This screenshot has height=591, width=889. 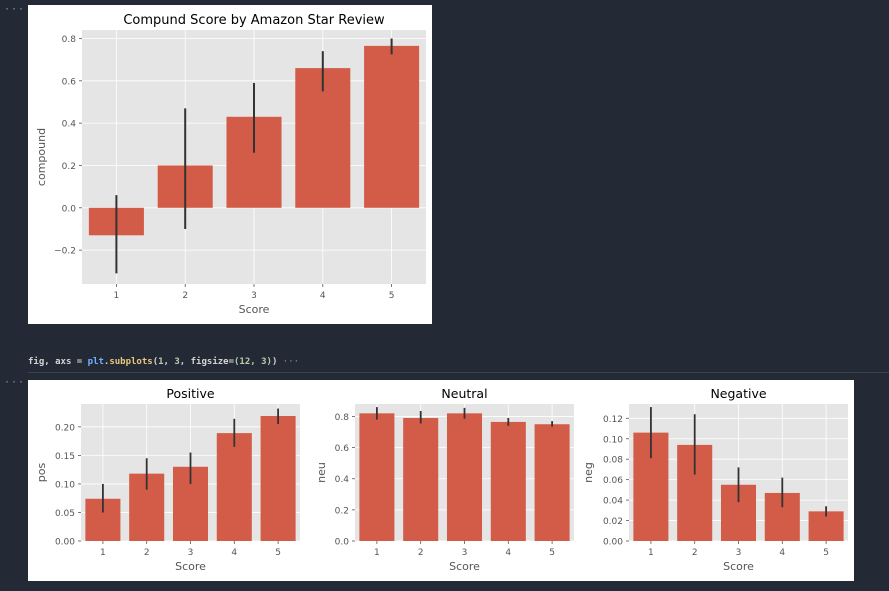 What do you see at coordinates (161, 362) in the screenshot?
I see `code-token: 1` at bounding box center [161, 362].